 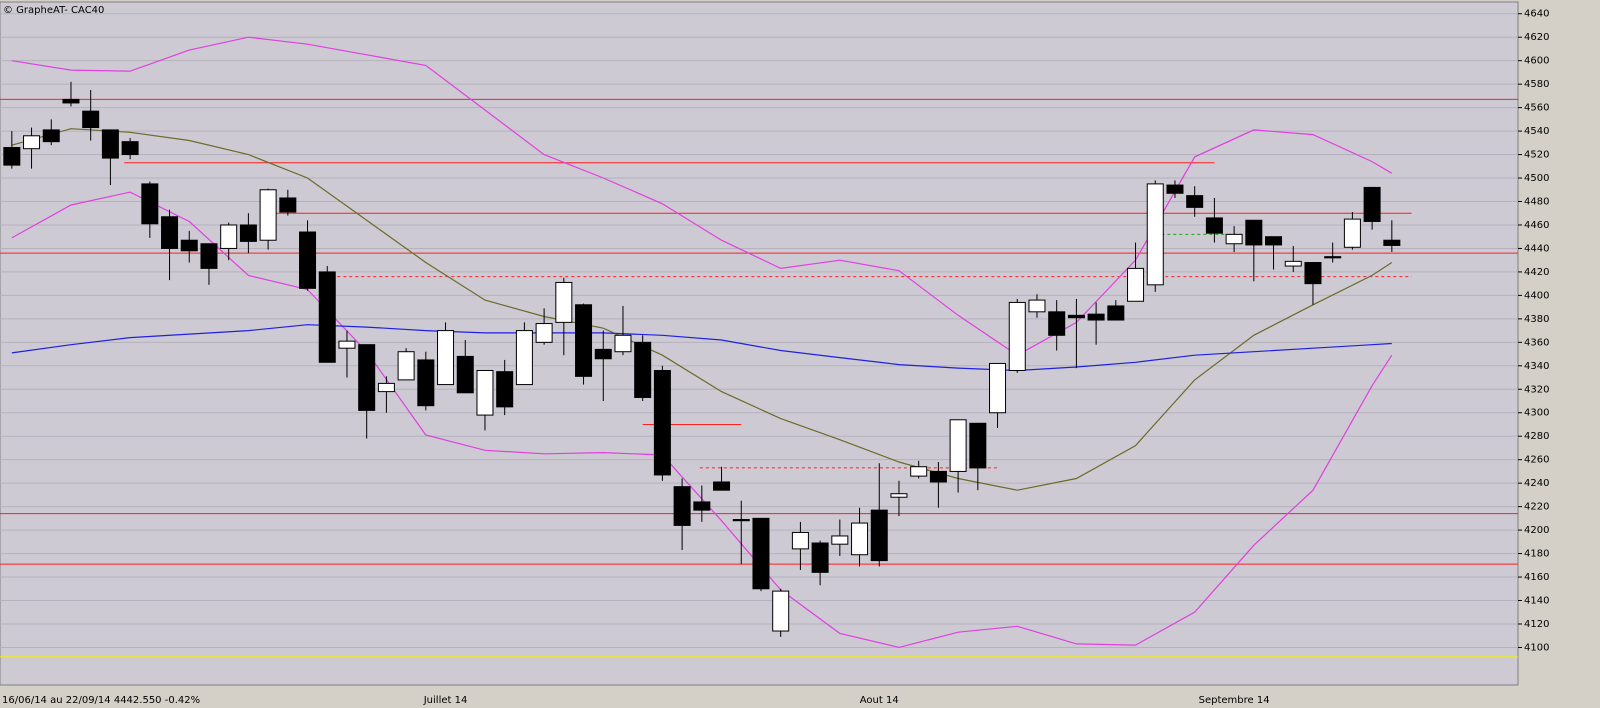 What do you see at coordinates (1234, 700) in the screenshot?
I see `x-tick-label: Septembre 14` at bounding box center [1234, 700].